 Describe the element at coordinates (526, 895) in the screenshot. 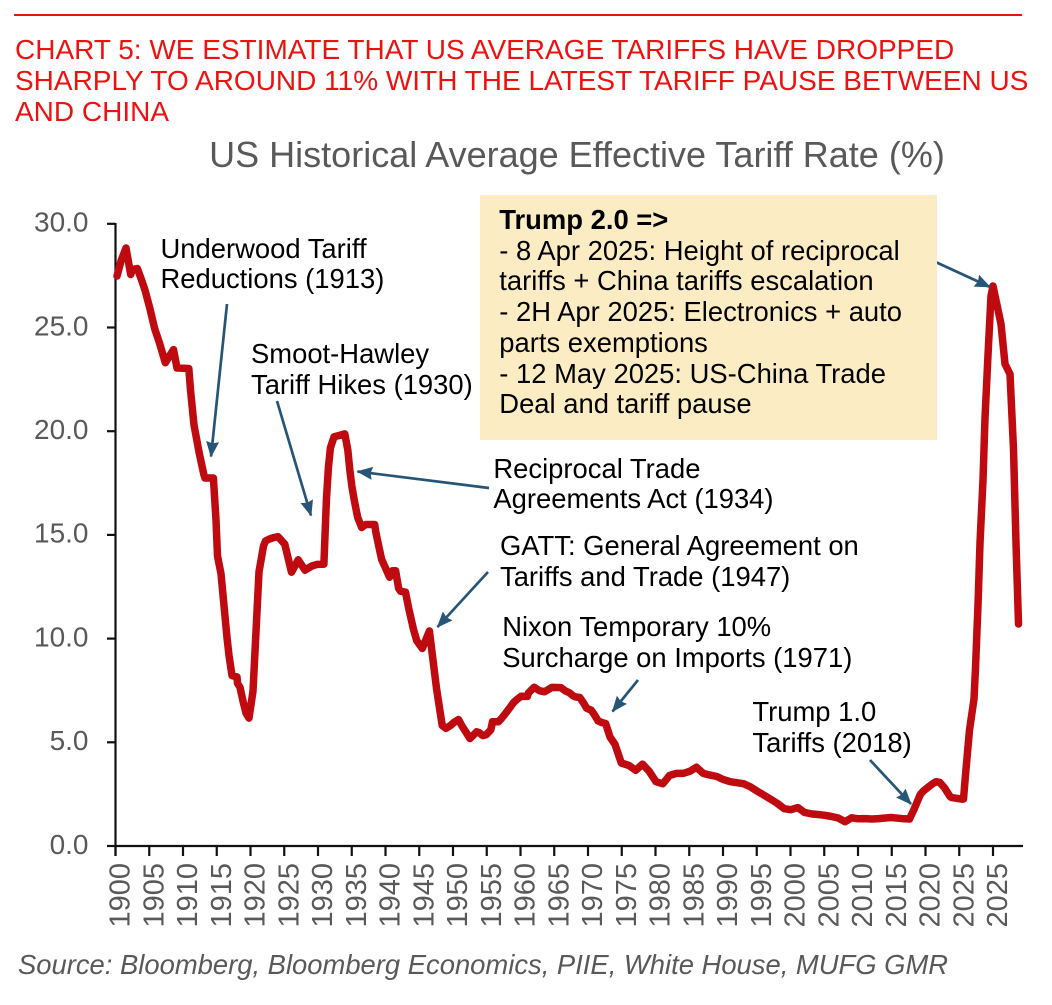

I see `svg-text: 1960` at that location.